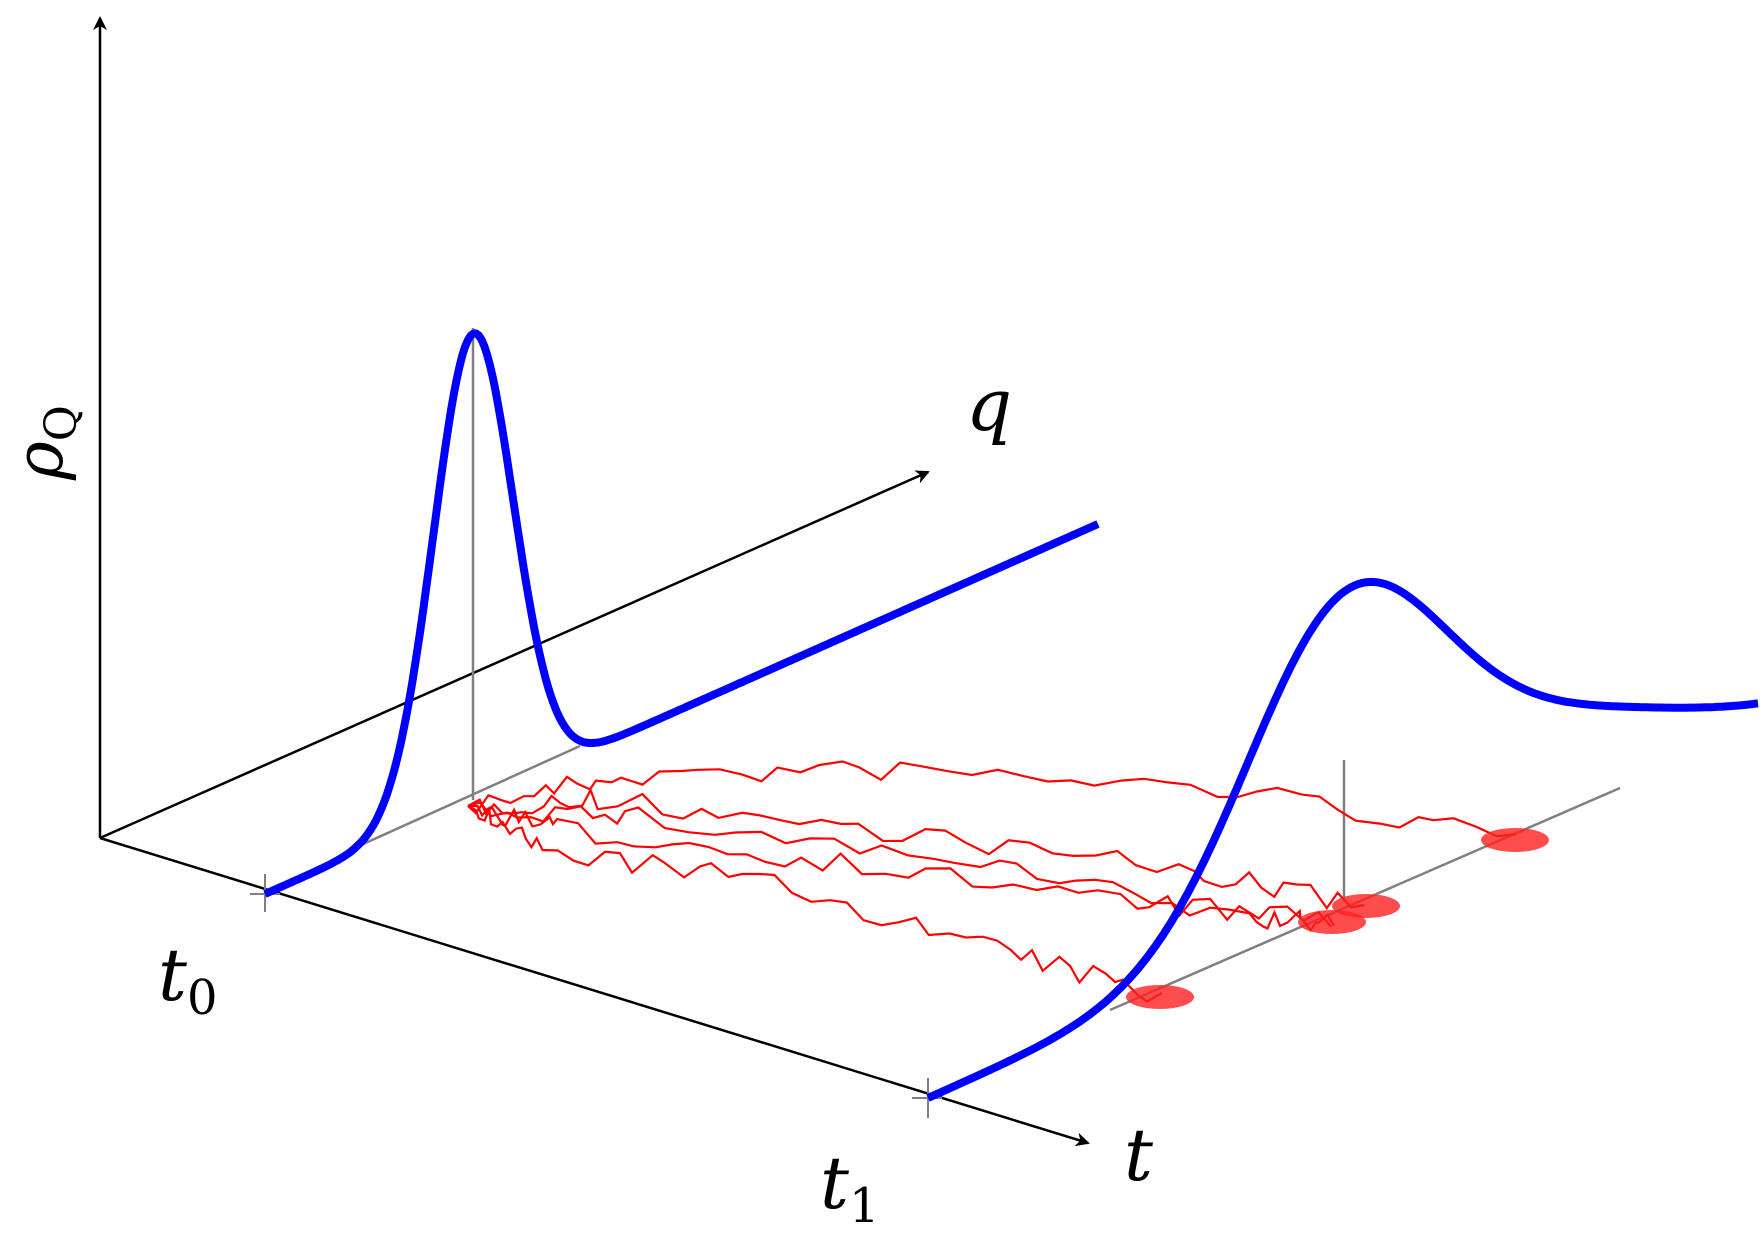  What do you see at coordinates (1139, 1155) in the screenshot?
I see `t-axis-label: t` at bounding box center [1139, 1155].